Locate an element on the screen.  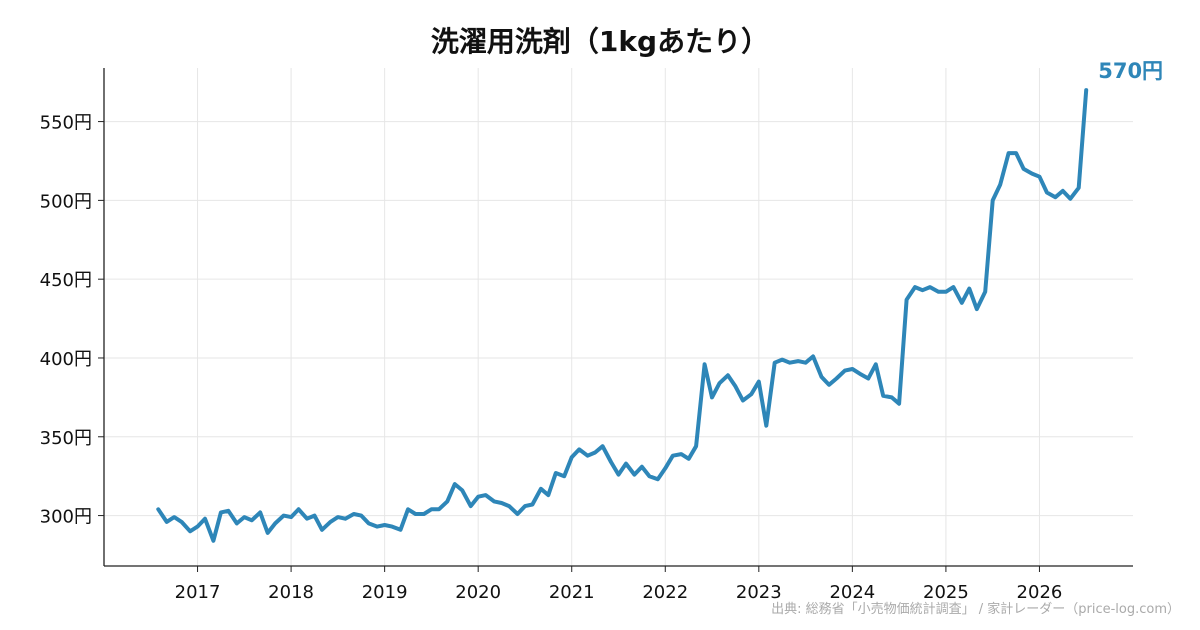
x-tick-label: 2017 is located at coordinates (198, 592).